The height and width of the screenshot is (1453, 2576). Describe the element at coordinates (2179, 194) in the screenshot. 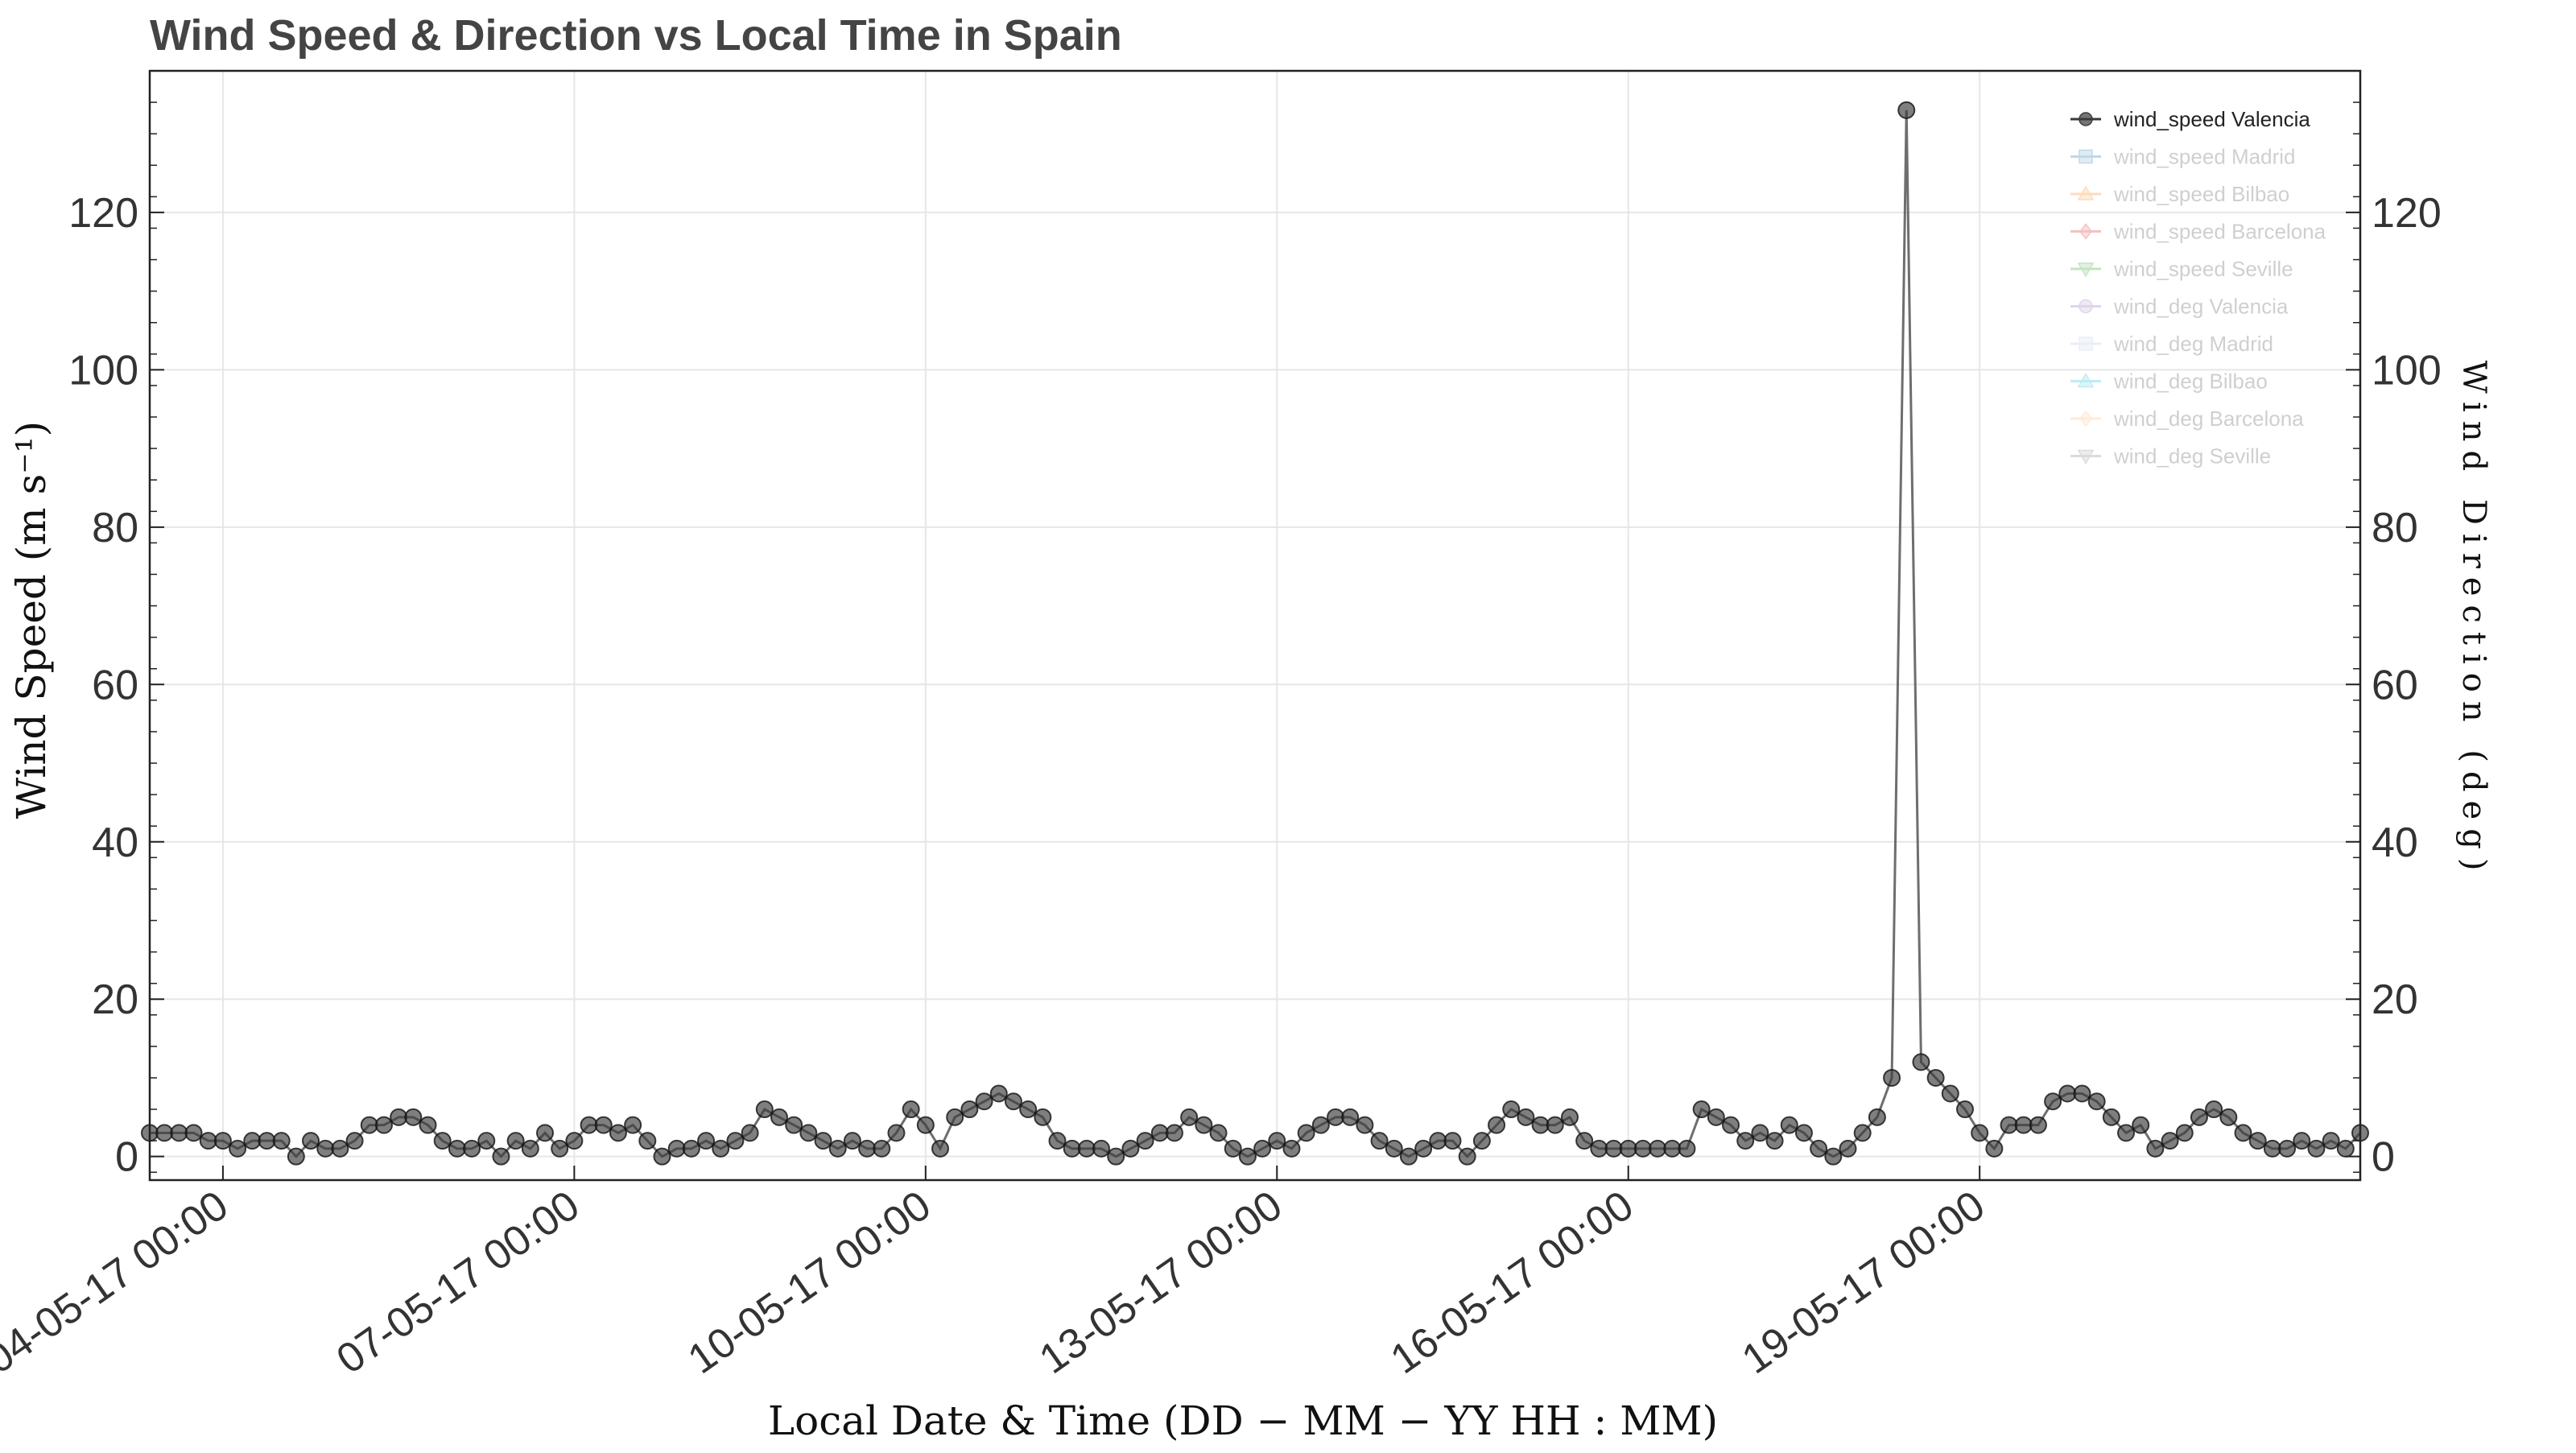

I see `legend-item: wind_speed Bilbao` at that location.